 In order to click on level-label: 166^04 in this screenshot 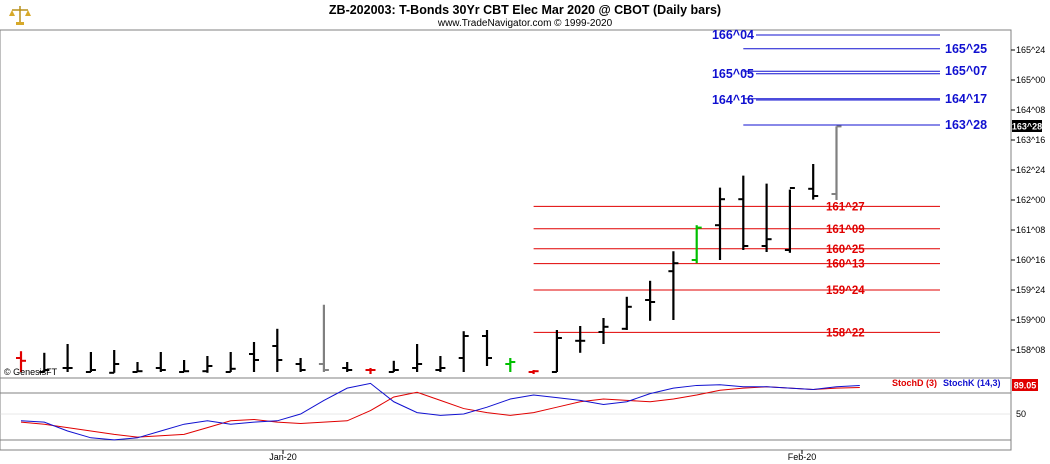, I will do `click(733, 35)`.